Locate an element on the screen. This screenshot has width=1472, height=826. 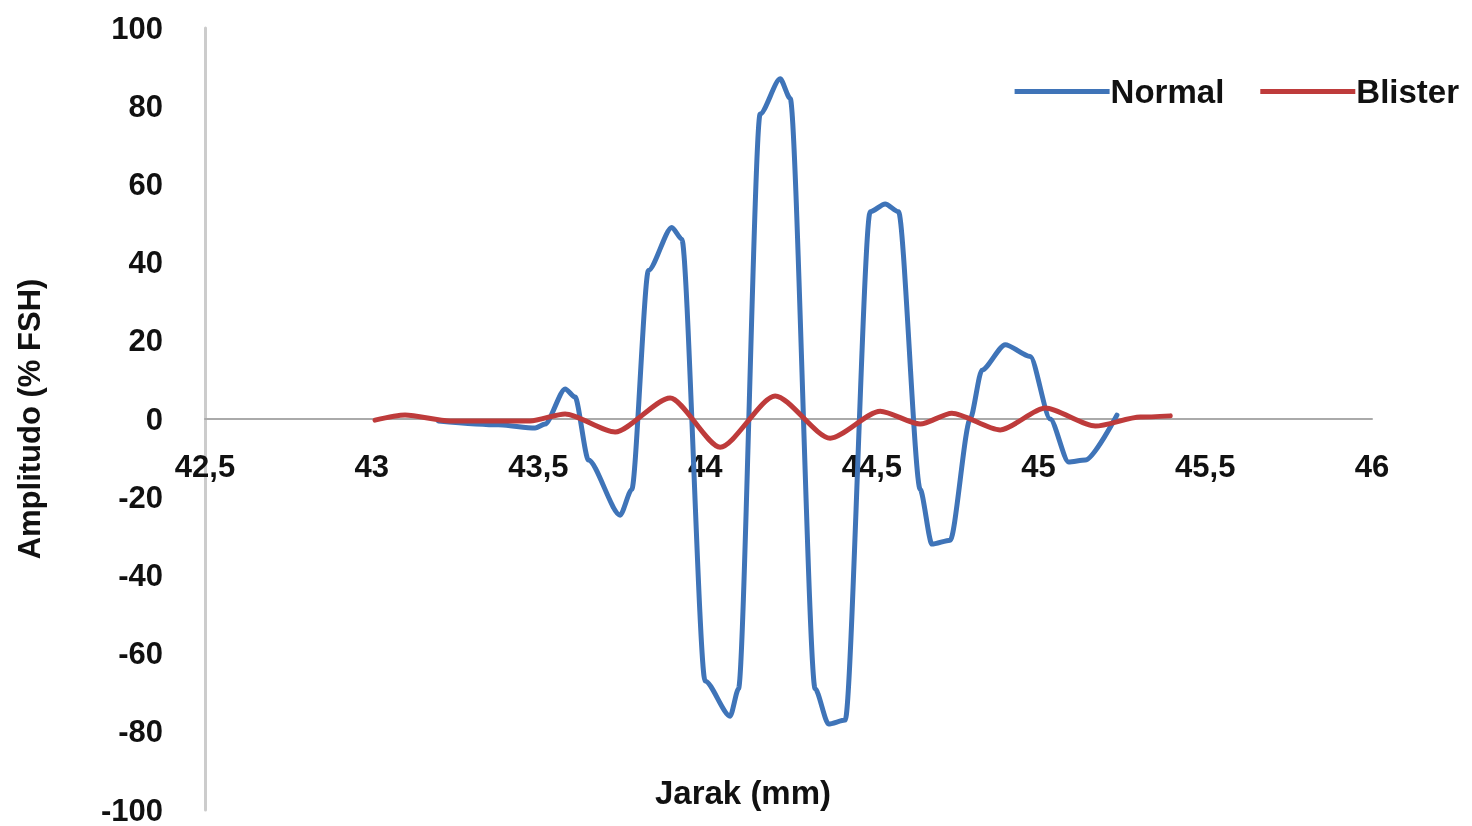
y-axis-title: Amplitudo (% FSH) is located at coordinates (29, 419).